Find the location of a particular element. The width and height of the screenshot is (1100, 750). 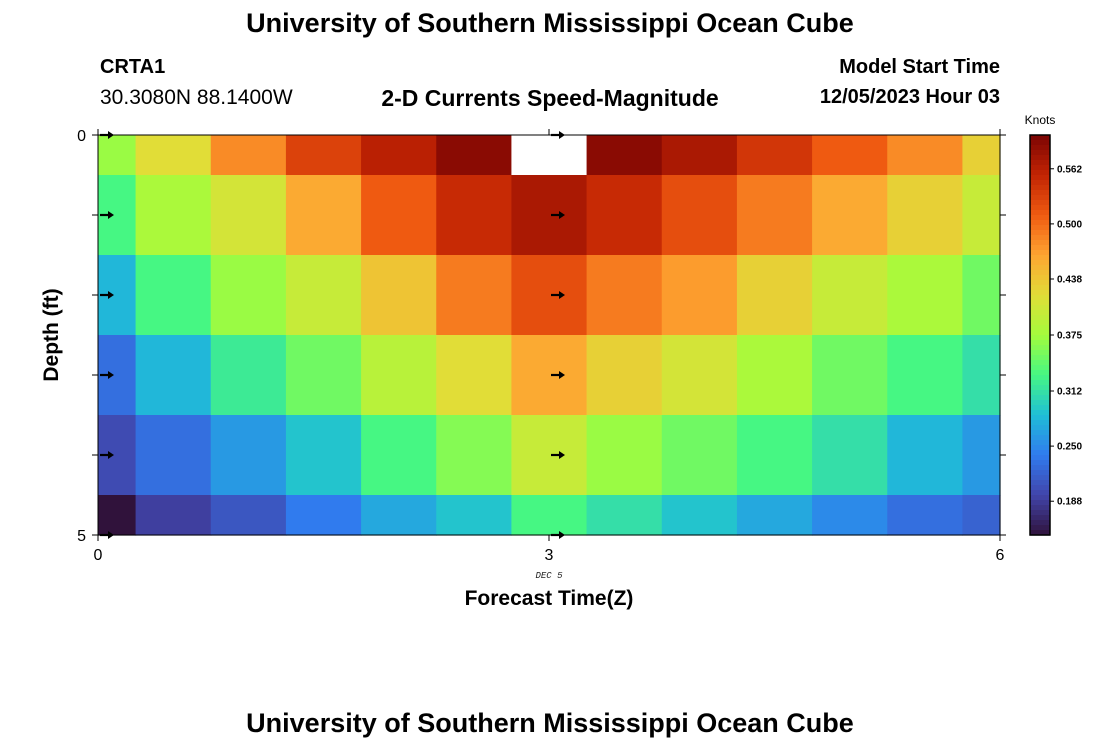

chart-subtitle: 2-D Currents Speed-Magnitude is located at coordinates (550, 98).